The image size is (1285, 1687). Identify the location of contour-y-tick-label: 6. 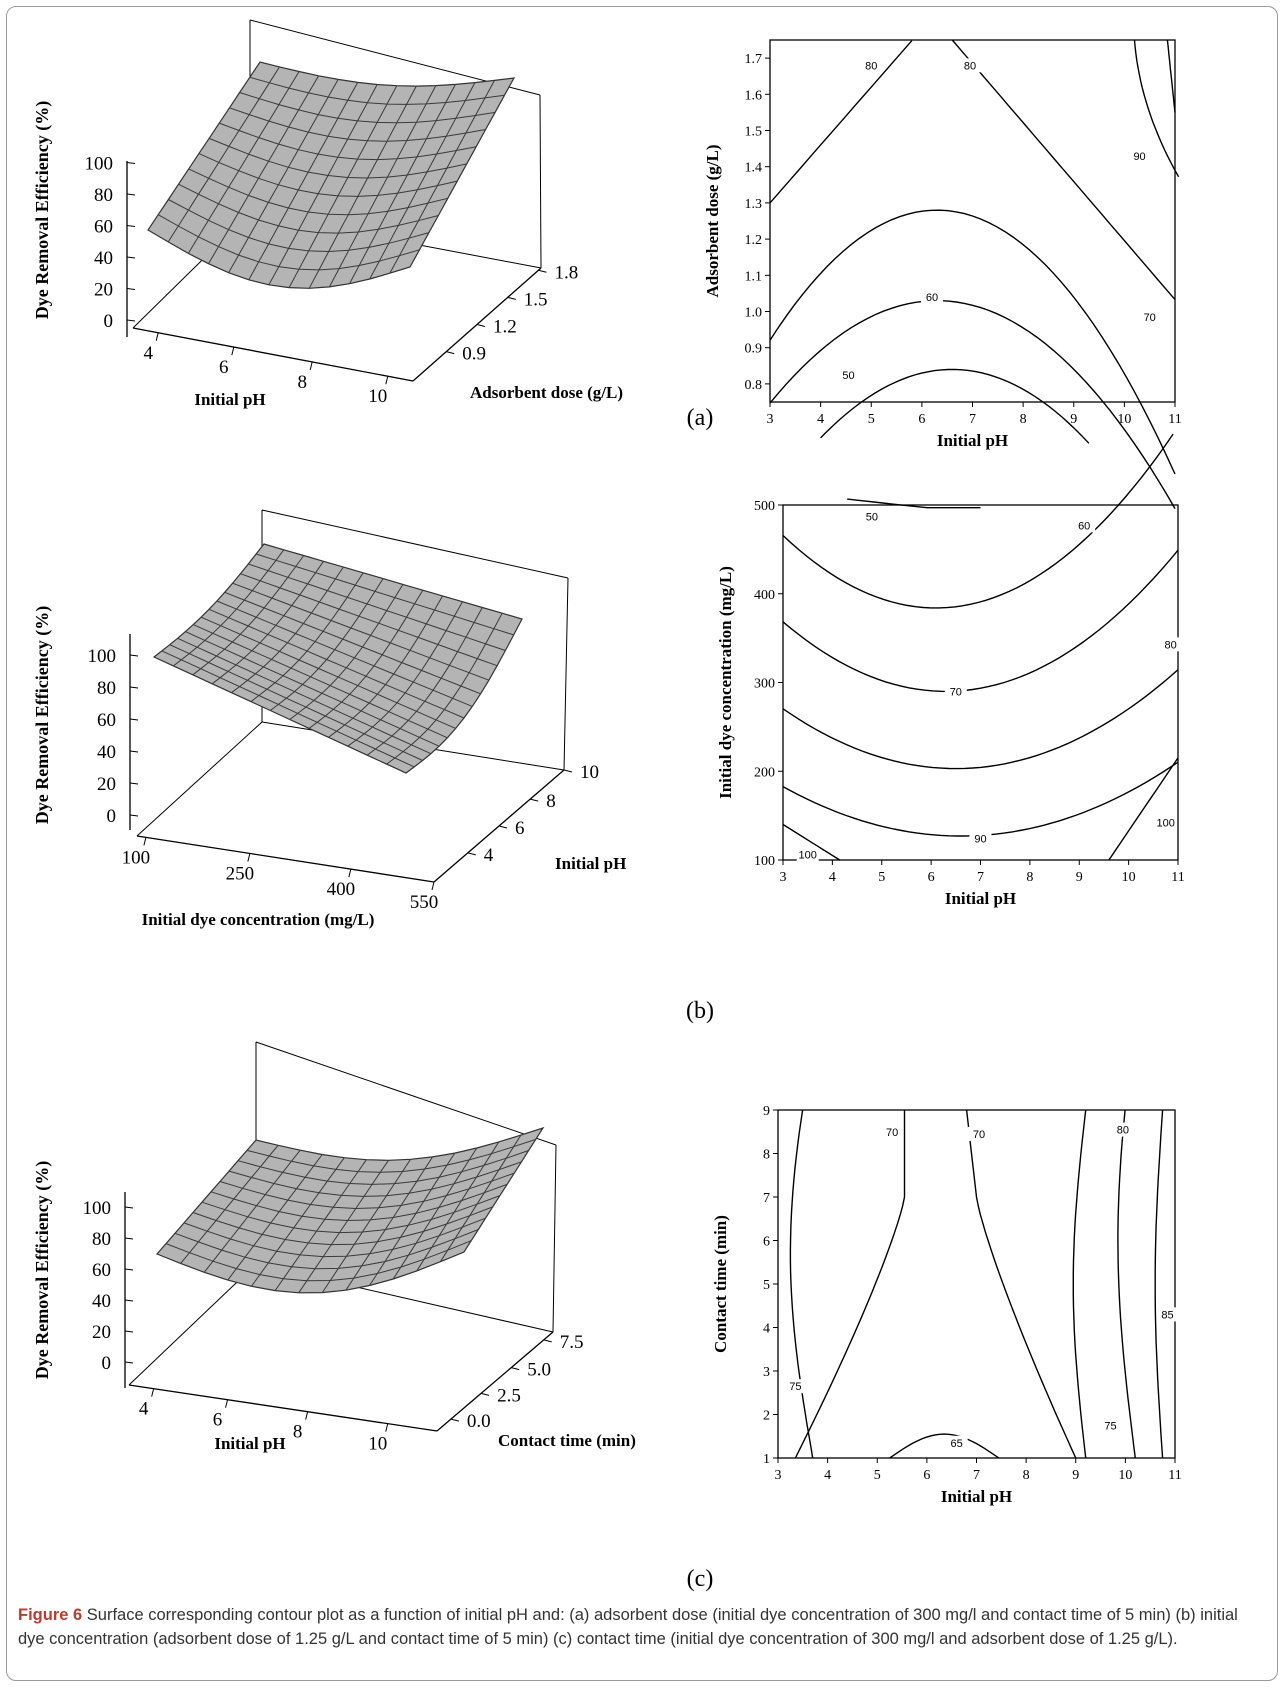
(766, 1242).